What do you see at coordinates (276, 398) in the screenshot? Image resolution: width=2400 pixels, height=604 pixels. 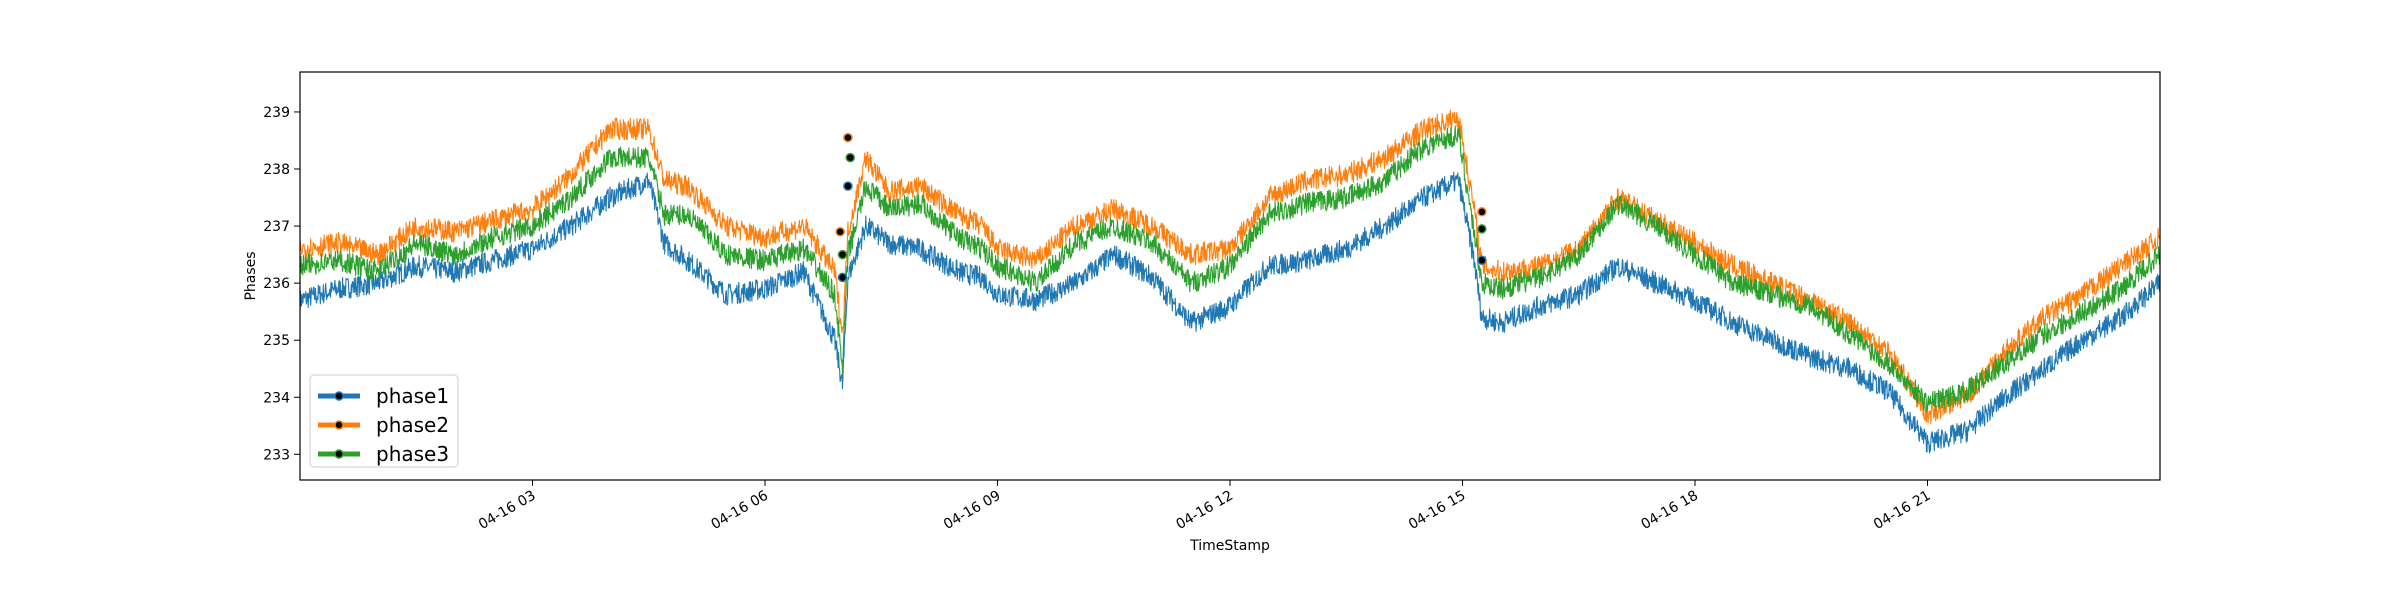 I see `y-tick-label: 234` at bounding box center [276, 398].